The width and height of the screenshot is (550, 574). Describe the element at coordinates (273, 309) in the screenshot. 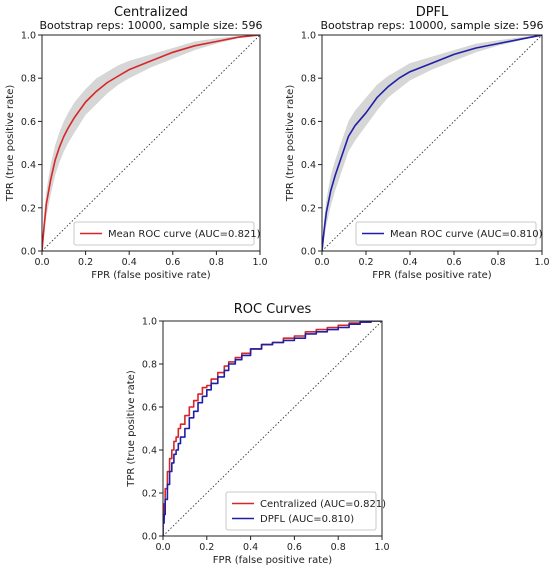

I see `chart-title: ROC Curves` at that location.